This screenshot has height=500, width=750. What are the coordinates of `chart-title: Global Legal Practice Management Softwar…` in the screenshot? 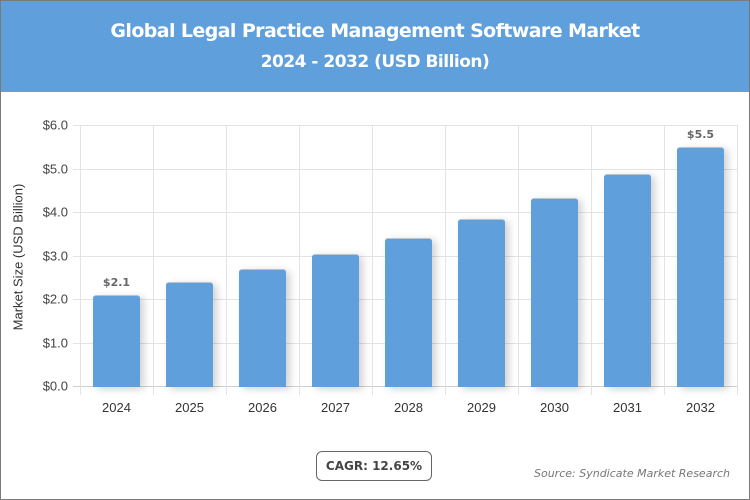 It's located at (375, 31).